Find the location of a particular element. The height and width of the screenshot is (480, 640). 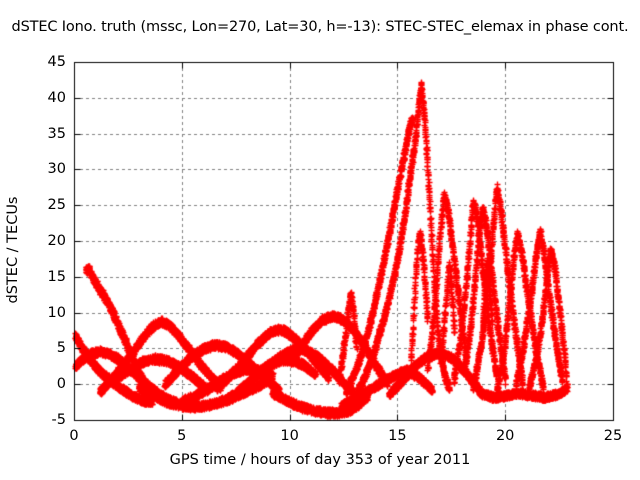

y-tick-label: 35 is located at coordinates (56, 133).